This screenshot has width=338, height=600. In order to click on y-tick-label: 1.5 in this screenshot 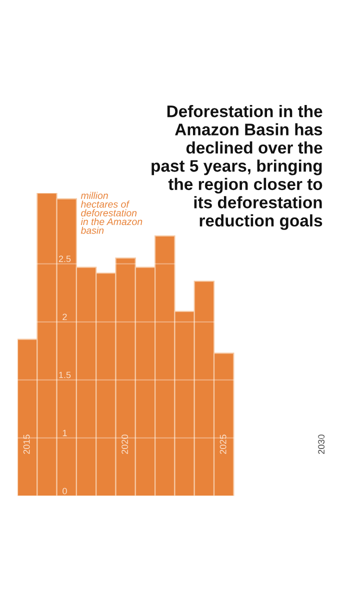, I will do `click(65, 375)`.